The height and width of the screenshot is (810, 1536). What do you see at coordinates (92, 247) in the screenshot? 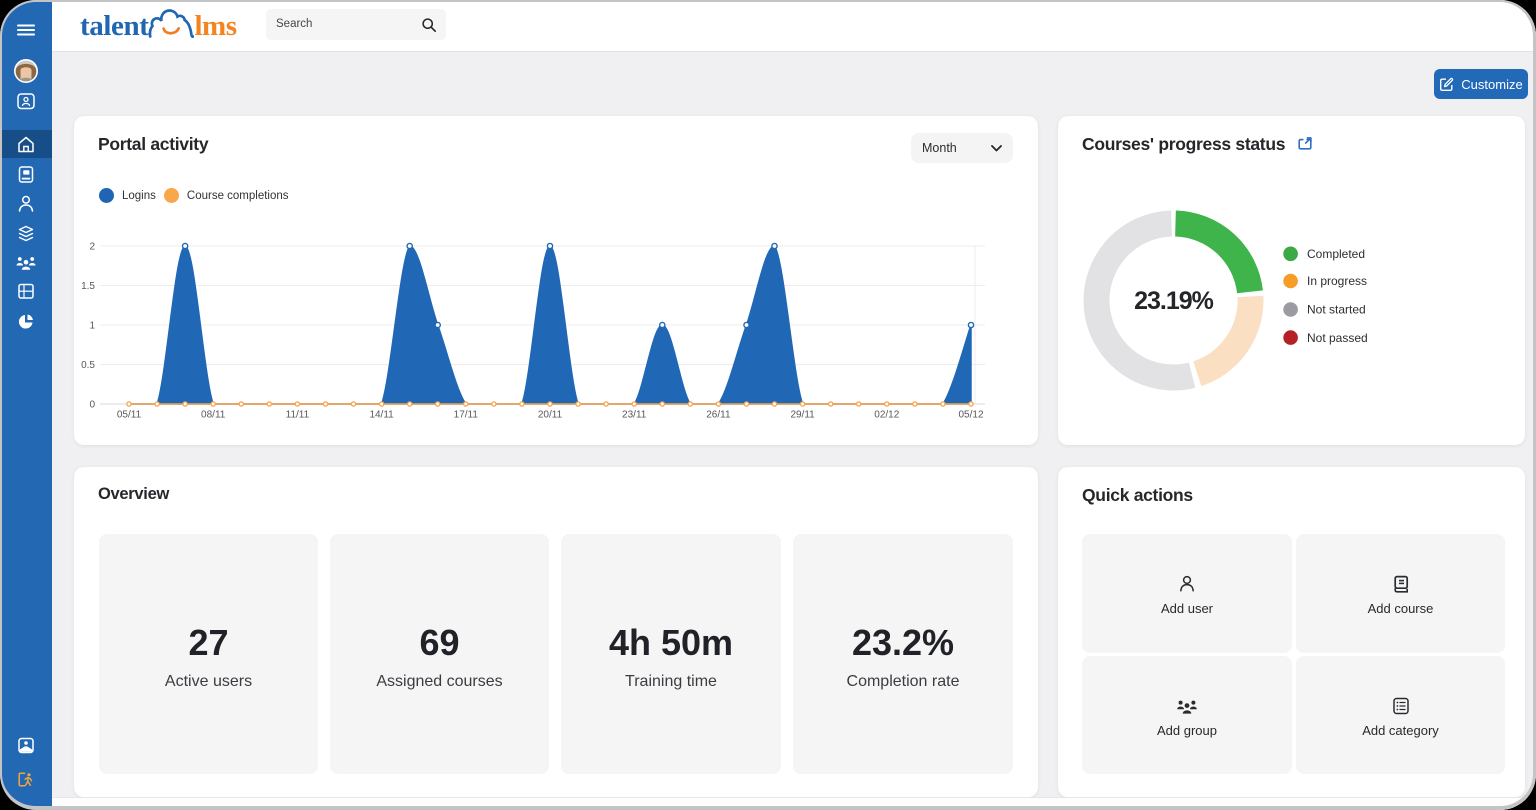
I see `svg-text: 2` at bounding box center [92, 247].